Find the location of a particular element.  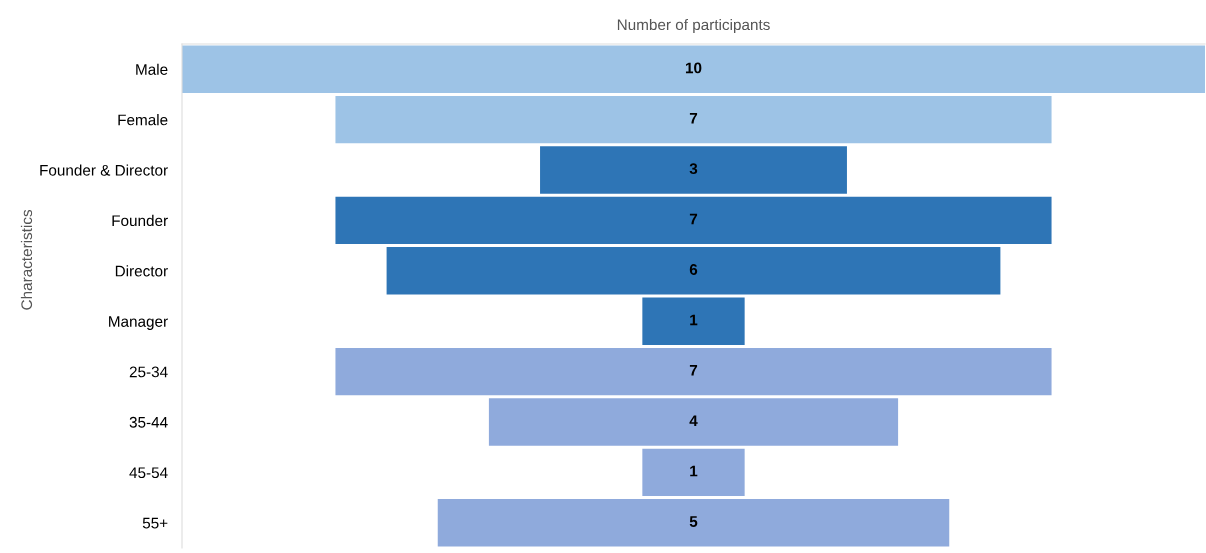

category-label: 35-44 is located at coordinates (148, 422).